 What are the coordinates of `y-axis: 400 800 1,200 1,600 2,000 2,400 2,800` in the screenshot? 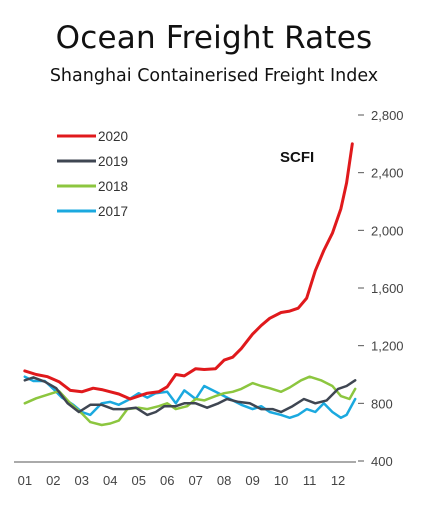 It's located at (381, 288).